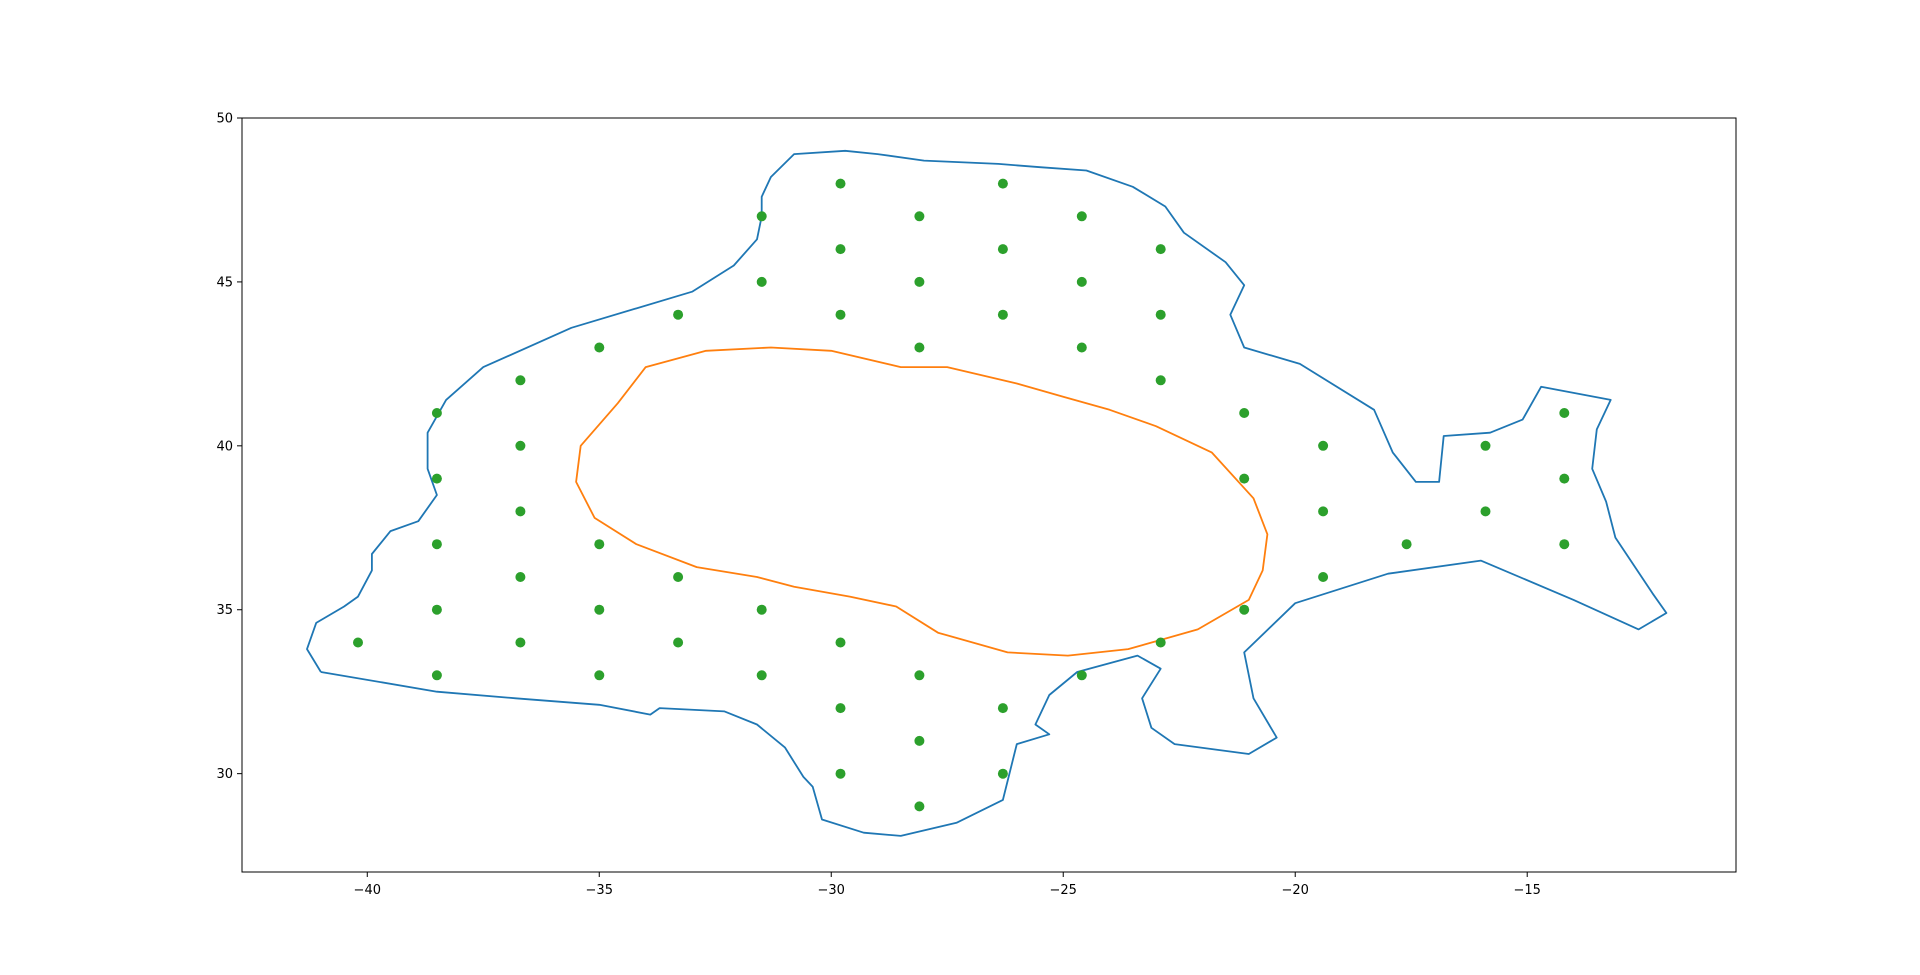 The width and height of the screenshot is (1920, 975). What do you see at coordinates (1295, 890) in the screenshot?
I see `x-tick-label: −20` at bounding box center [1295, 890].